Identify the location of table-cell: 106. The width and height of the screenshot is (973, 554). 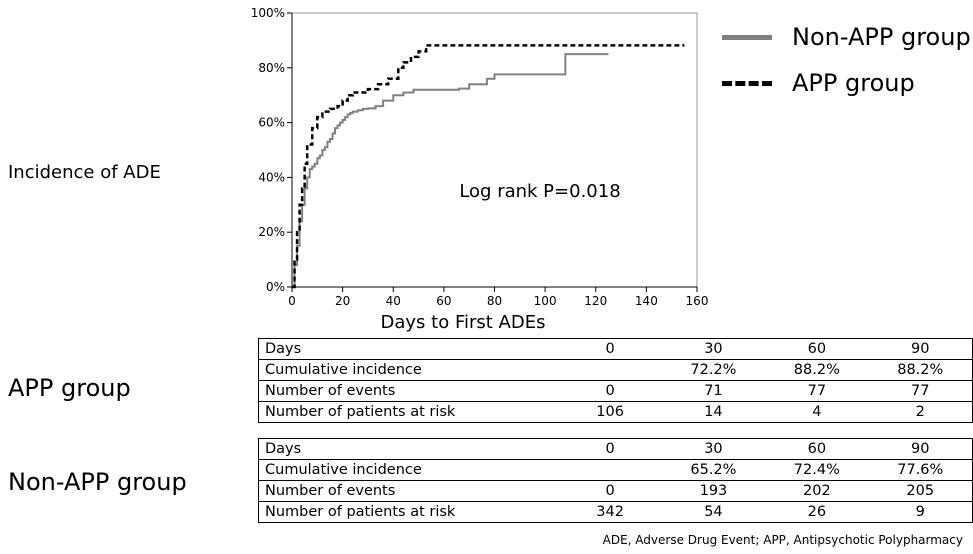
(610, 412).